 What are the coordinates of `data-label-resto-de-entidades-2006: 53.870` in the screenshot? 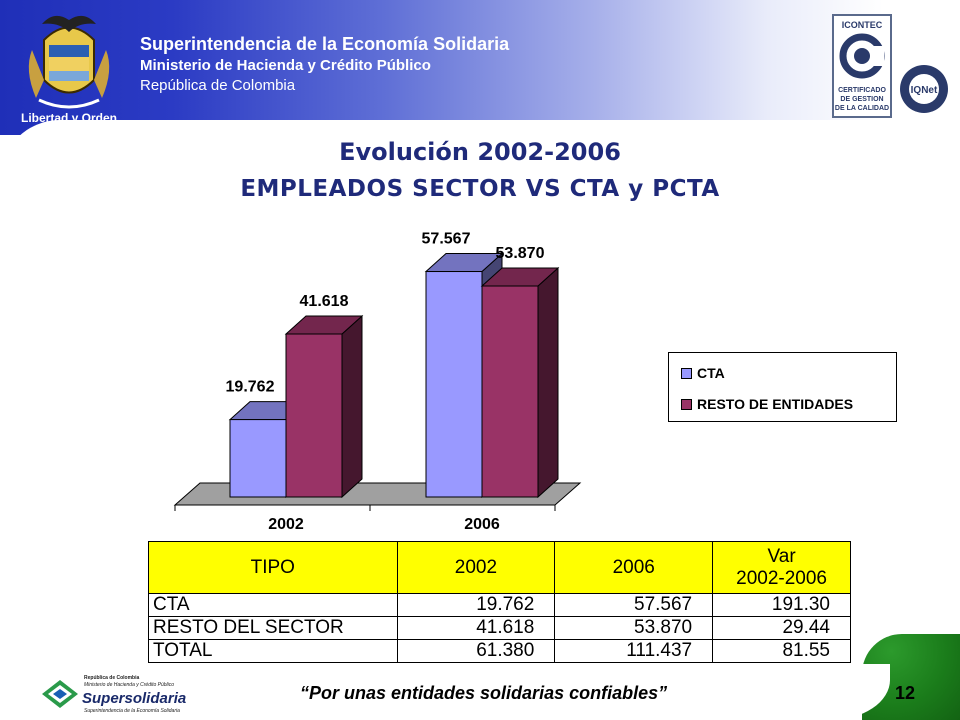 It's located at (520, 253).